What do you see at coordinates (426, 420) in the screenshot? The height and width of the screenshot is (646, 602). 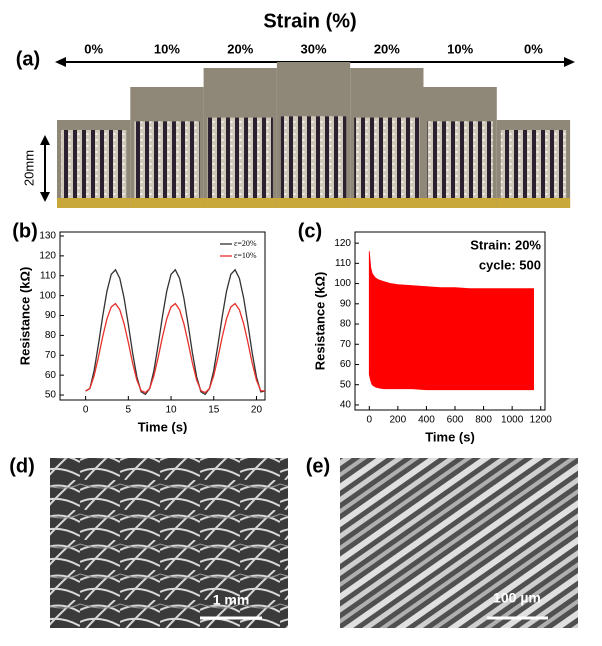 I see `x-tick-label: 400` at bounding box center [426, 420].